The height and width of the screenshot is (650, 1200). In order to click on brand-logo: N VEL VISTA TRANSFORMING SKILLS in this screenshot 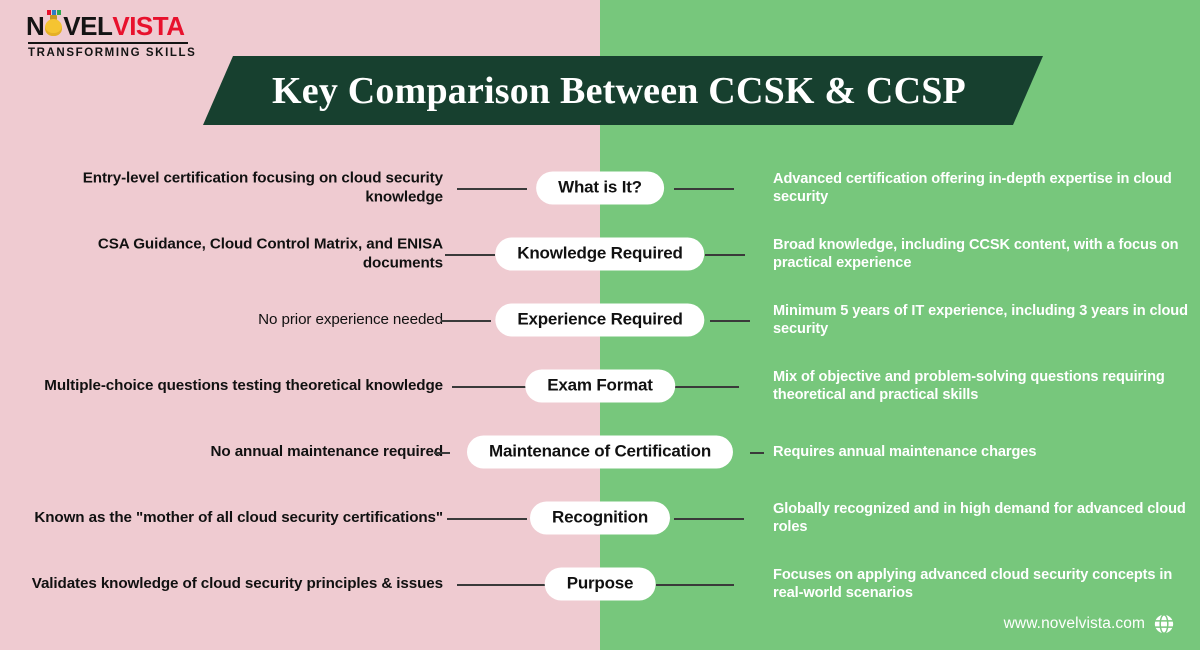, I will do `click(116, 34)`.